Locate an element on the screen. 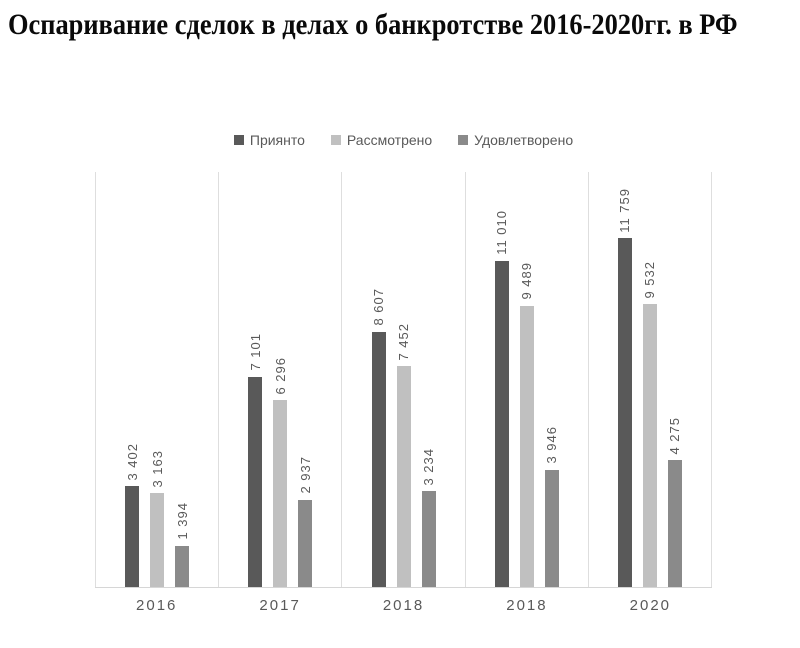 The width and height of the screenshot is (800, 648). bar-cell: 11 759 is located at coordinates (625, 379).